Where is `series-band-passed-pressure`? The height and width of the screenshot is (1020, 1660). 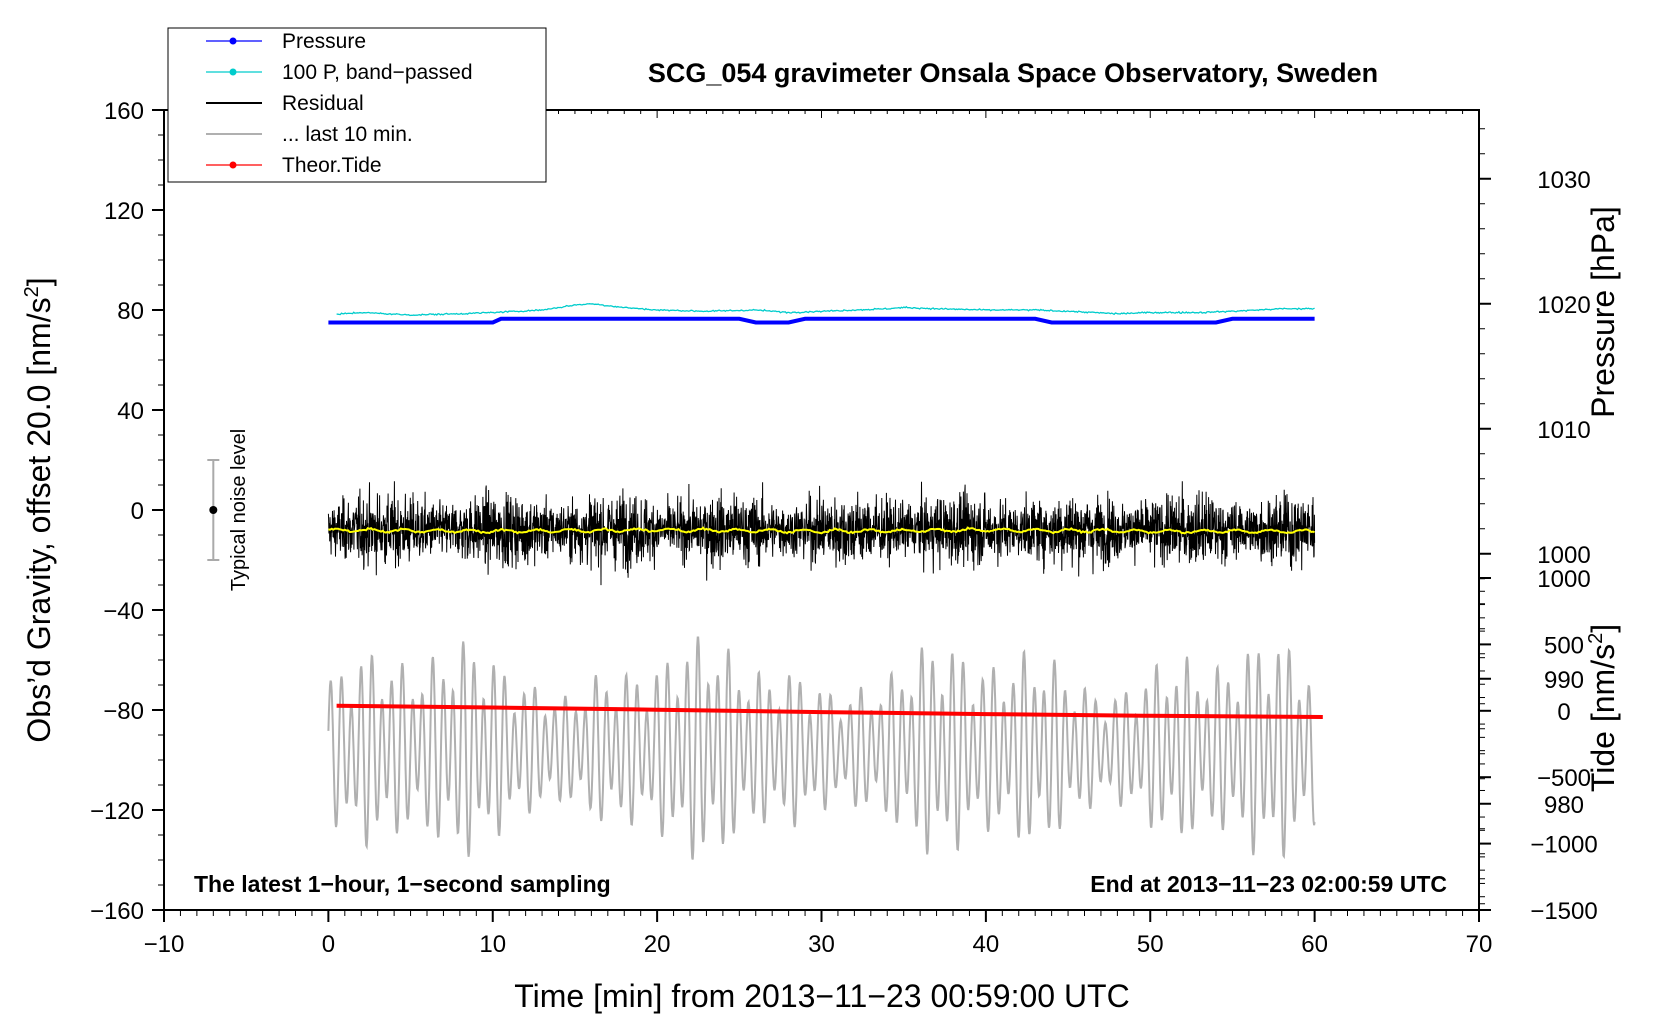
series-band-passed-pressure is located at coordinates (825, 310).